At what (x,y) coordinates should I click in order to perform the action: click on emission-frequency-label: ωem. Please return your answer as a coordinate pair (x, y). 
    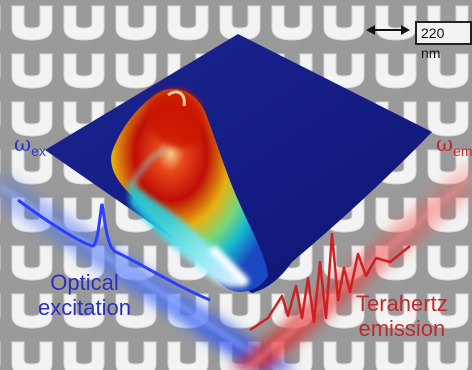
    Looking at the image, I should click on (454, 145).